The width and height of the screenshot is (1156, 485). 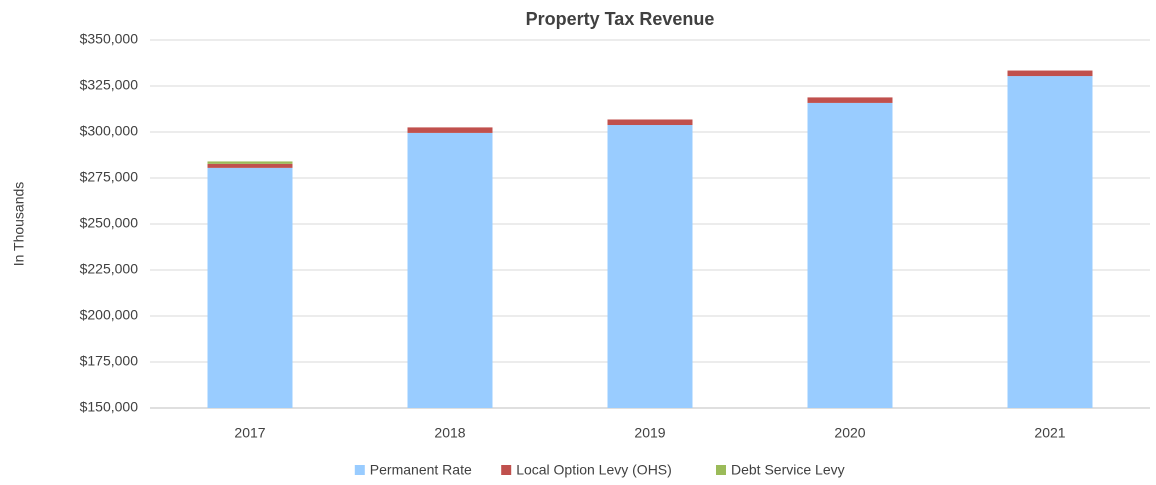 What do you see at coordinates (620, 19) in the screenshot?
I see `chart-title: Property Tax Revenue` at bounding box center [620, 19].